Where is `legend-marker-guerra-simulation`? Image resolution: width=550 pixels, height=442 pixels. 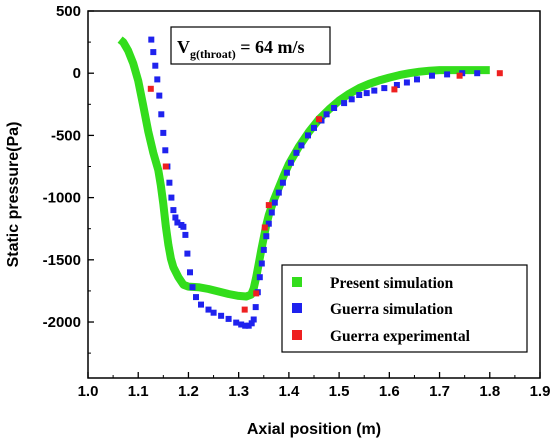 legend-marker-guerra-simulation is located at coordinates (297, 308).